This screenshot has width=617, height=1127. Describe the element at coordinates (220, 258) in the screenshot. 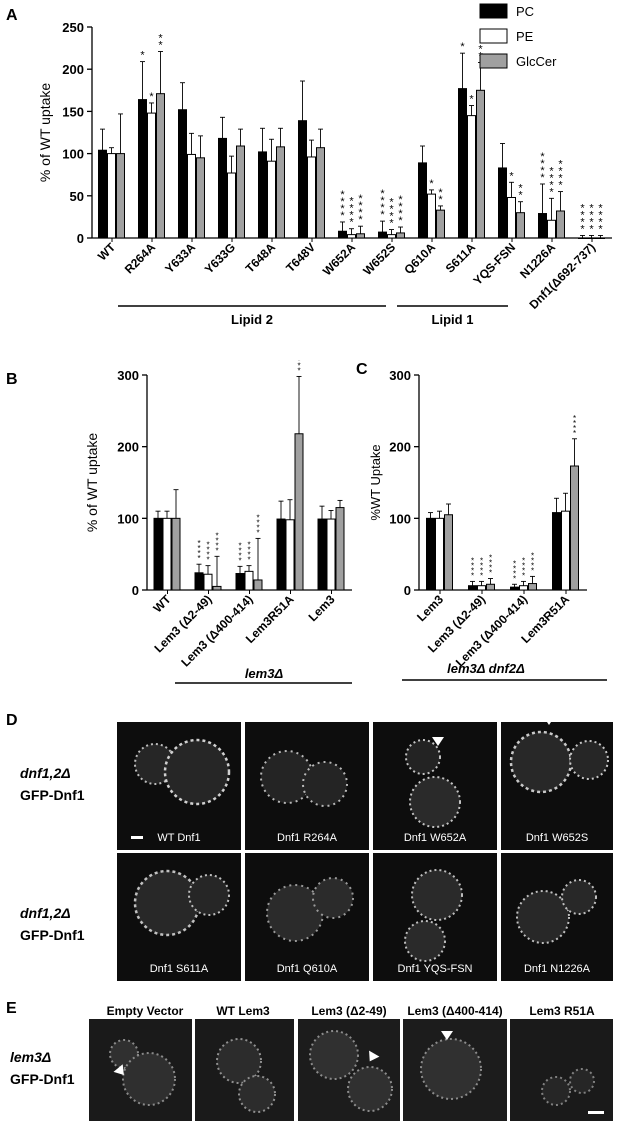

I see `x-tick-label: Y633G` at that location.